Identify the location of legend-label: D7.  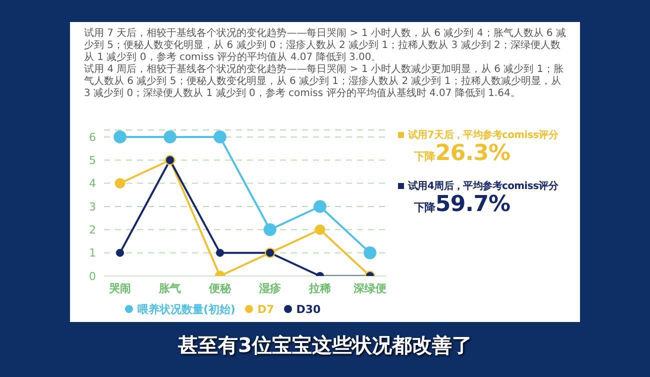
(265, 309).